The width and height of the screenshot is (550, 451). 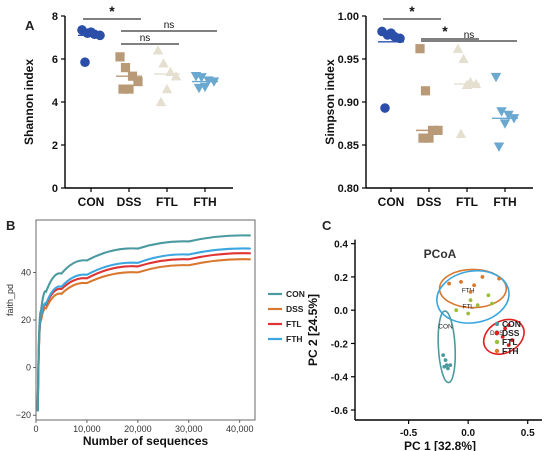 What do you see at coordinates (294, 339) in the screenshot?
I see `legend-label: FTH` at bounding box center [294, 339].